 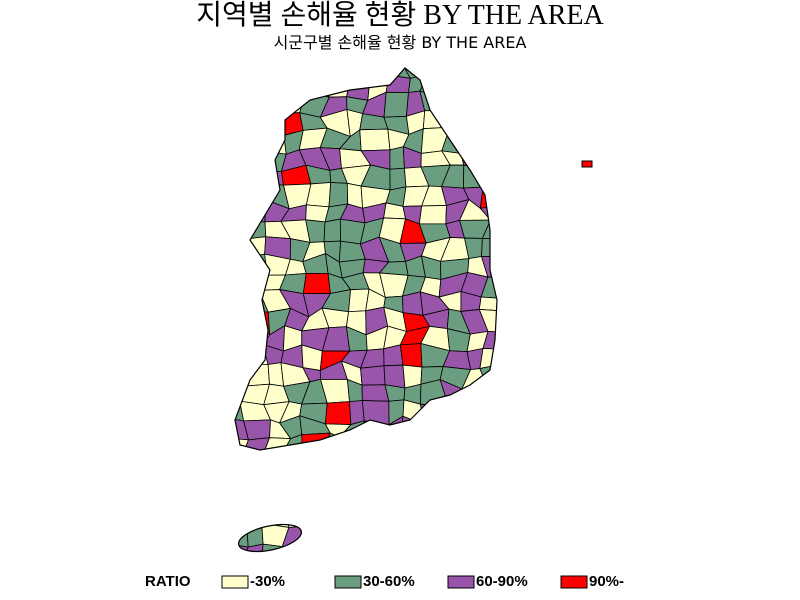 I want to click on legend: RATIO -30% 30-60% 60-90% 90%-, so click(x=384, y=581).